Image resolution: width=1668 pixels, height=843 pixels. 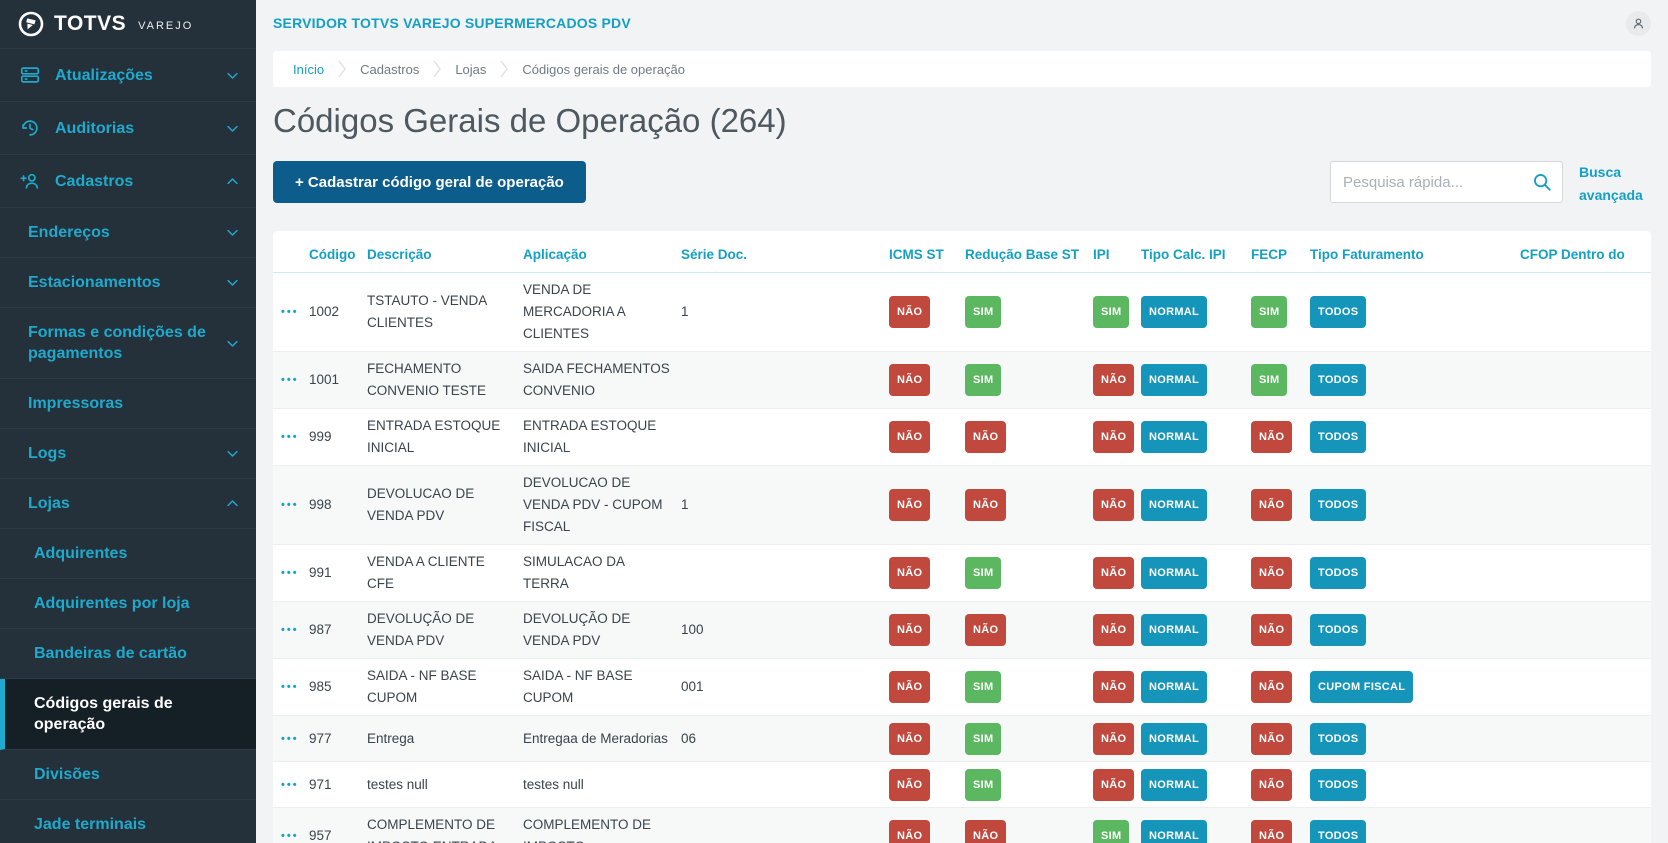 What do you see at coordinates (320, 504) in the screenshot?
I see `codigo-cell: 998` at bounding box center [320, 504].